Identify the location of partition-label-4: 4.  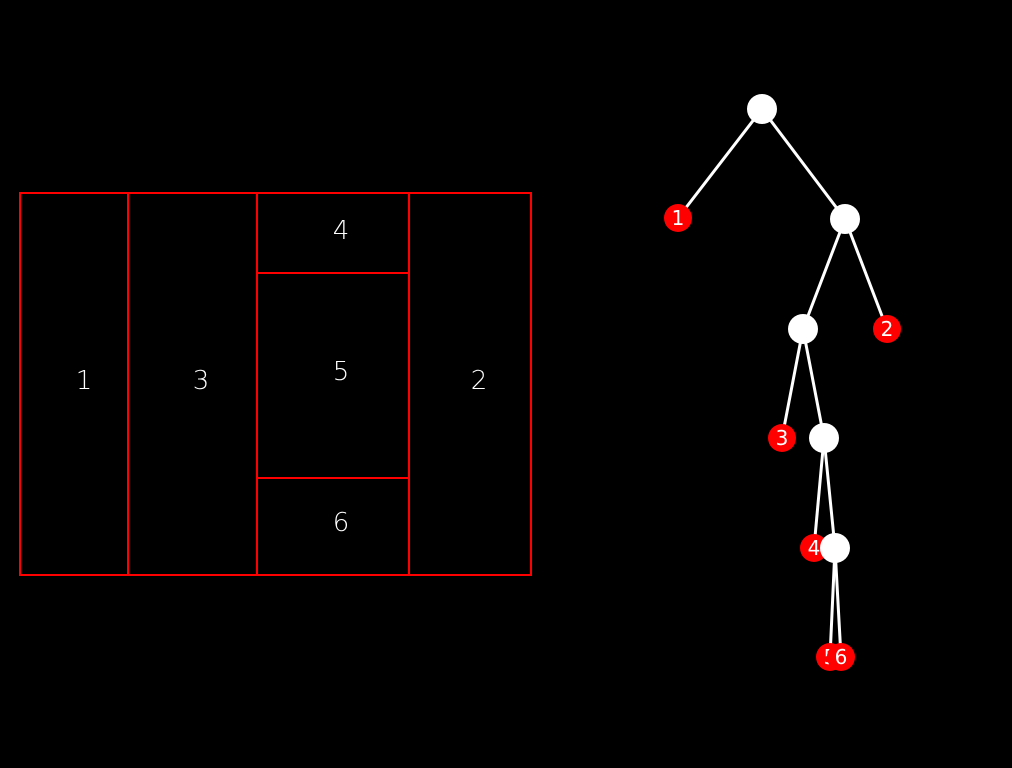
(341, 231).